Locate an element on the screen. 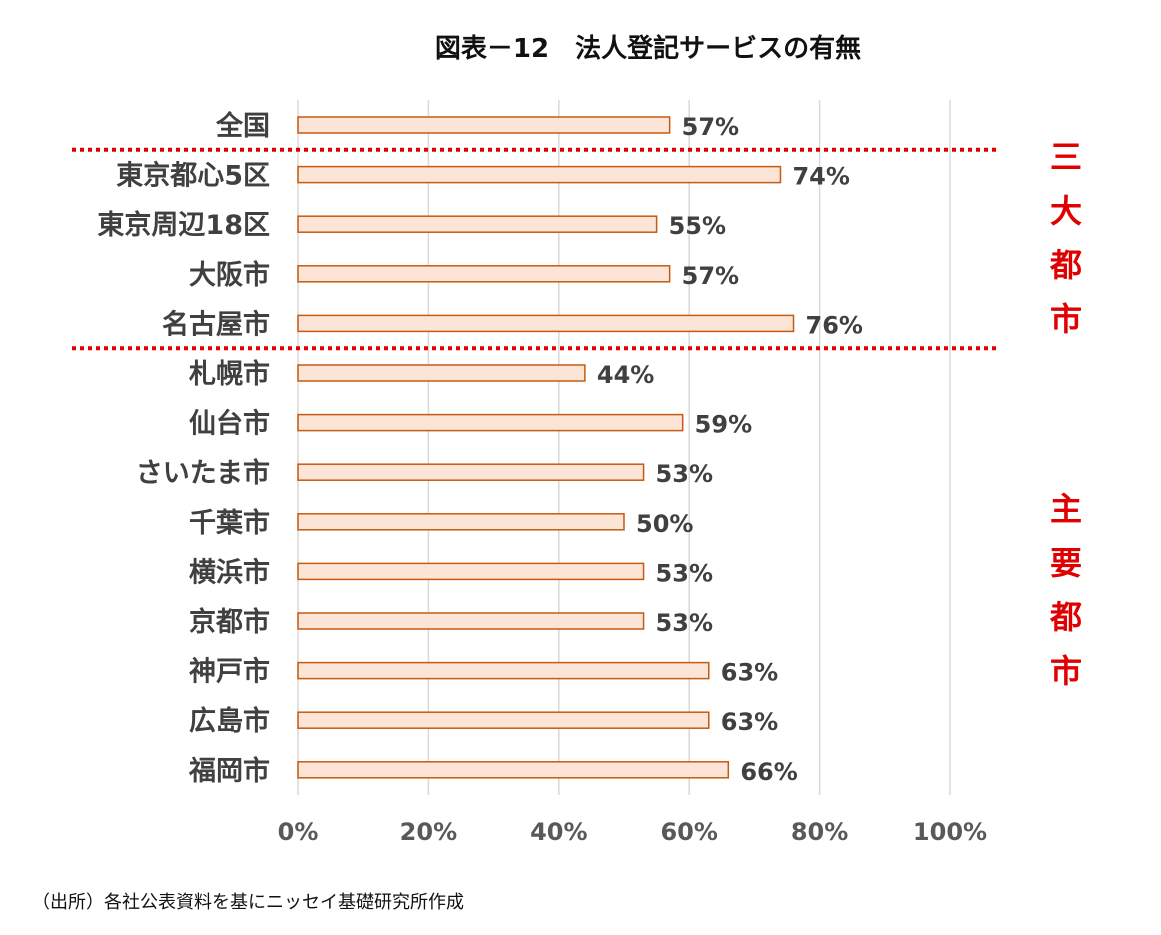 This screenshot has width=1161, height=935. category-label: 京都市 is located at coordinates (229, 622).